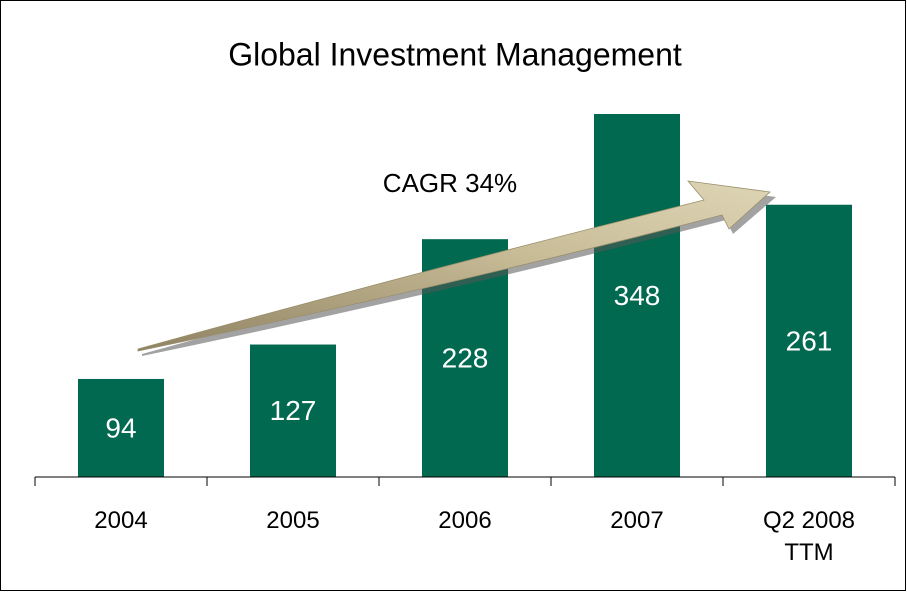  I want to click on x-tick-label: 2006, so click(465, 520).